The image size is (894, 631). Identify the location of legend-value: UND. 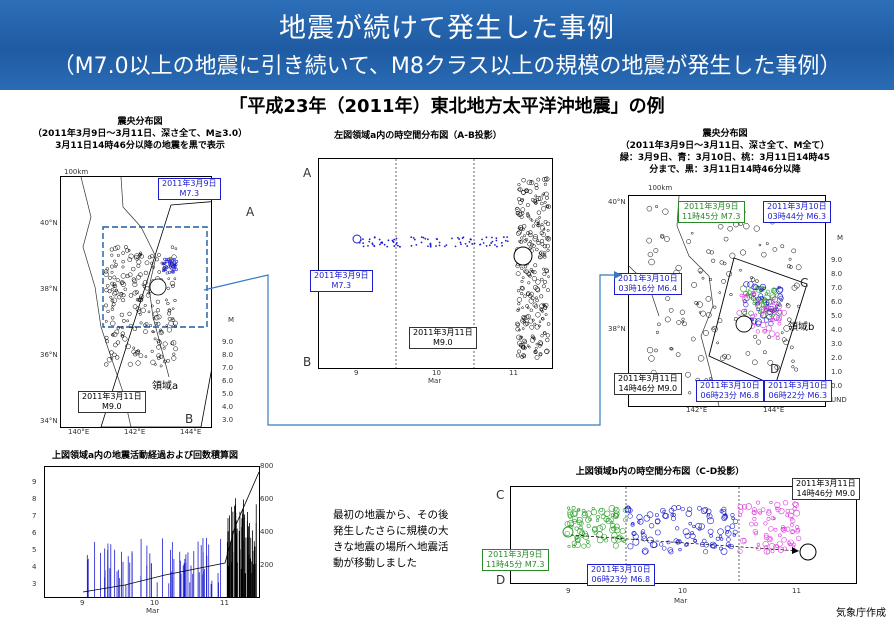
(839, 400).